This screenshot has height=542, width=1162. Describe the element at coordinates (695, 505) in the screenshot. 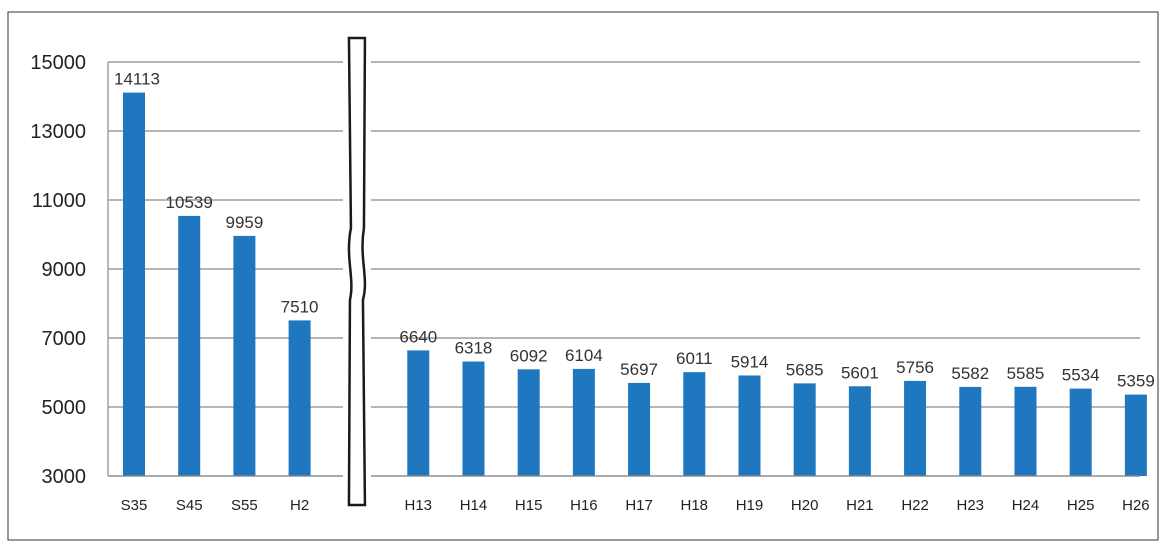

I see `x-tick-label: H18` at that location.